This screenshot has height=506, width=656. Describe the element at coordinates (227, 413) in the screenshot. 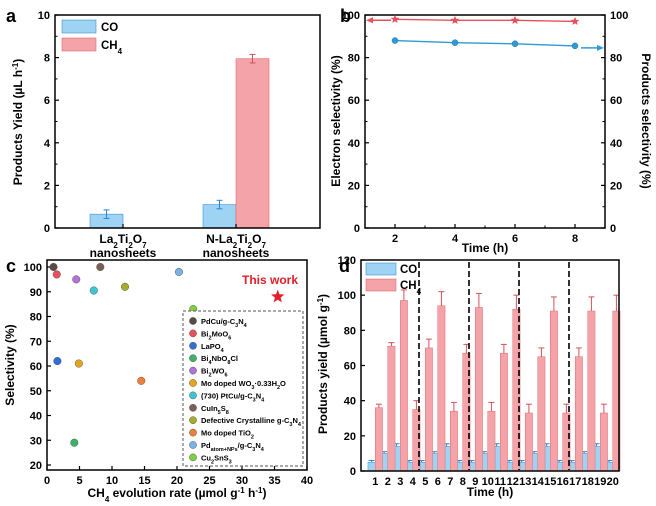

I see `legend-label-part: 8` at that location.